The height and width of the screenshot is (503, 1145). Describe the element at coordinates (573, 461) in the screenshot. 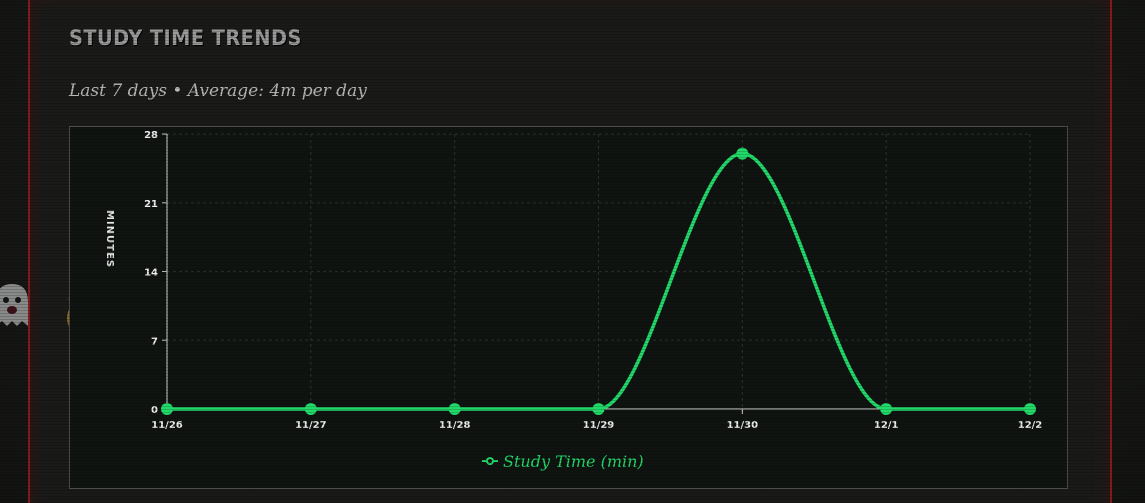

I see `legend-label: Study Time (min)` at that location.